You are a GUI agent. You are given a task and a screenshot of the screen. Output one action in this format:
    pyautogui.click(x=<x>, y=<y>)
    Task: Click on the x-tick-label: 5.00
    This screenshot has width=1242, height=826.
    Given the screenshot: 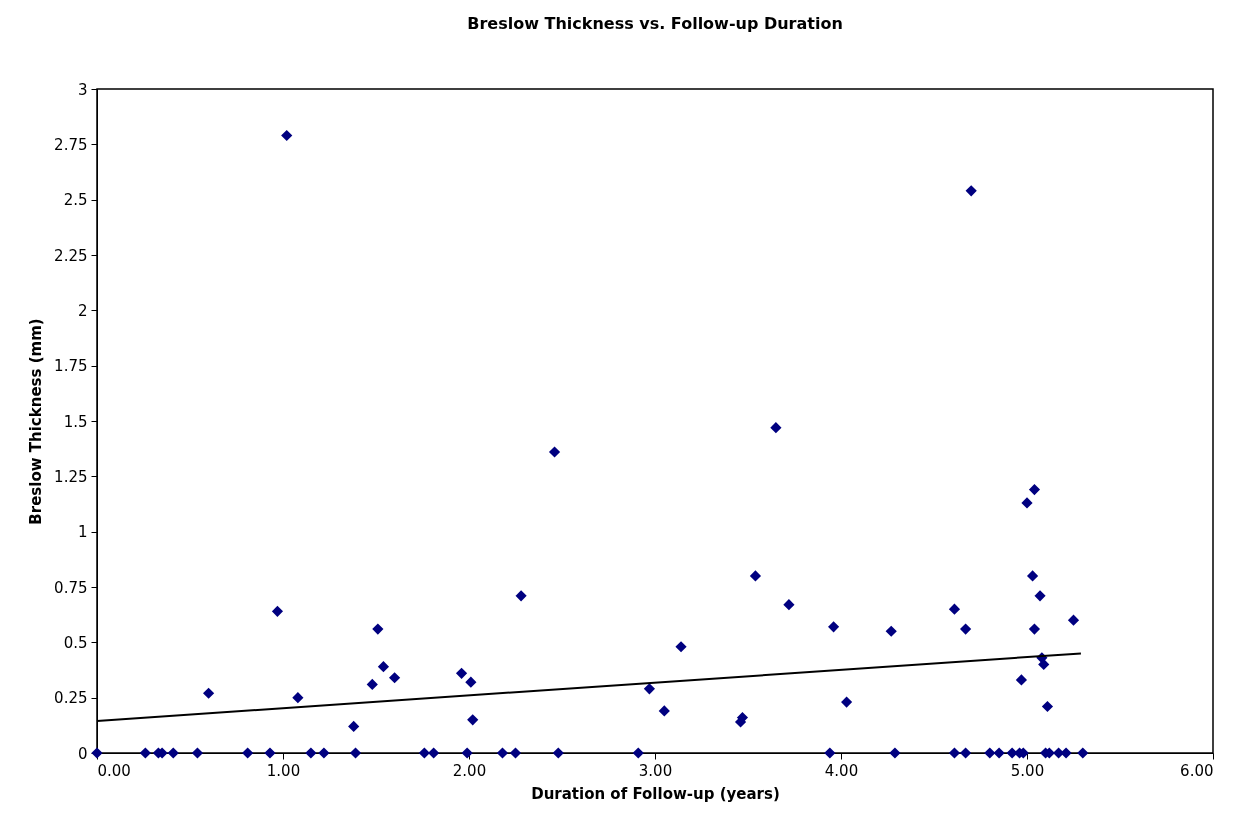 What is the action you would take?
    pyautogui.click(x=1027, y=770)
    